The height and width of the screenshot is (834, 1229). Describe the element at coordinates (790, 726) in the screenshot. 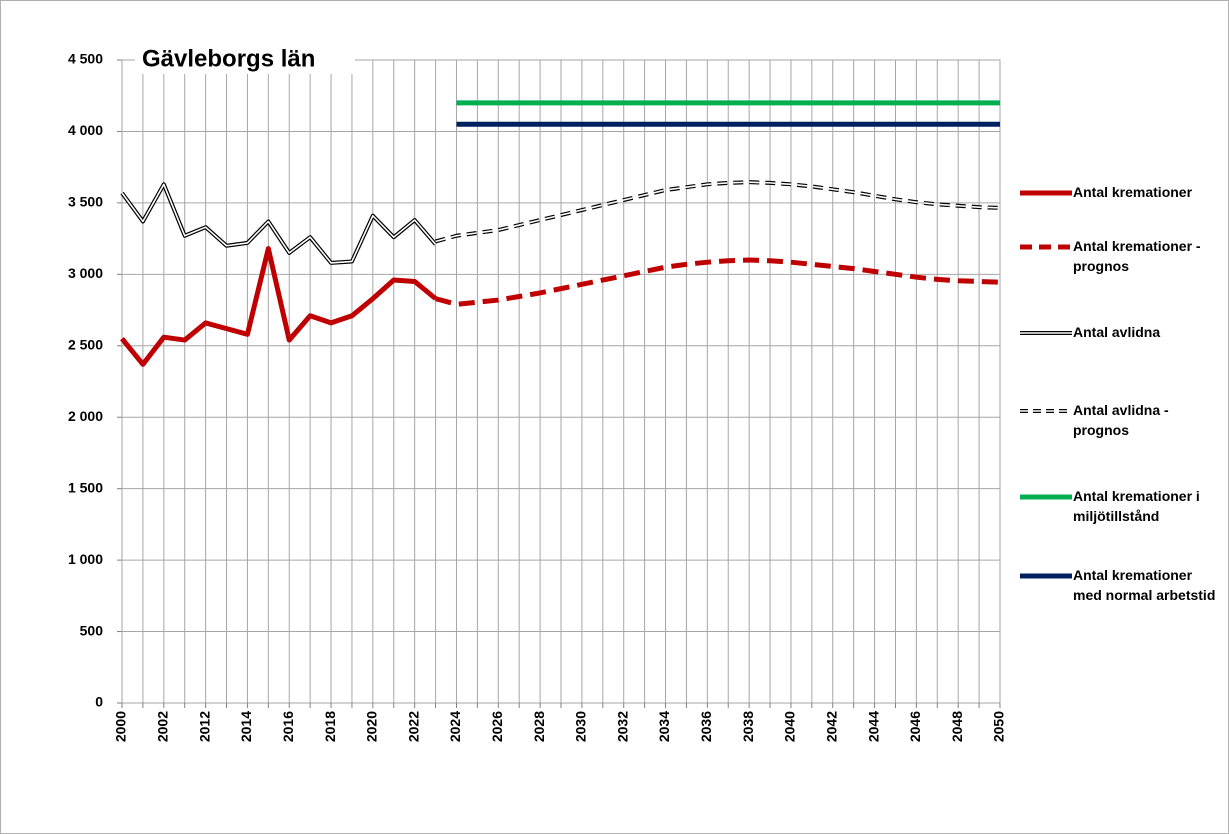

I see `x-tick-label: 2040` at that location.